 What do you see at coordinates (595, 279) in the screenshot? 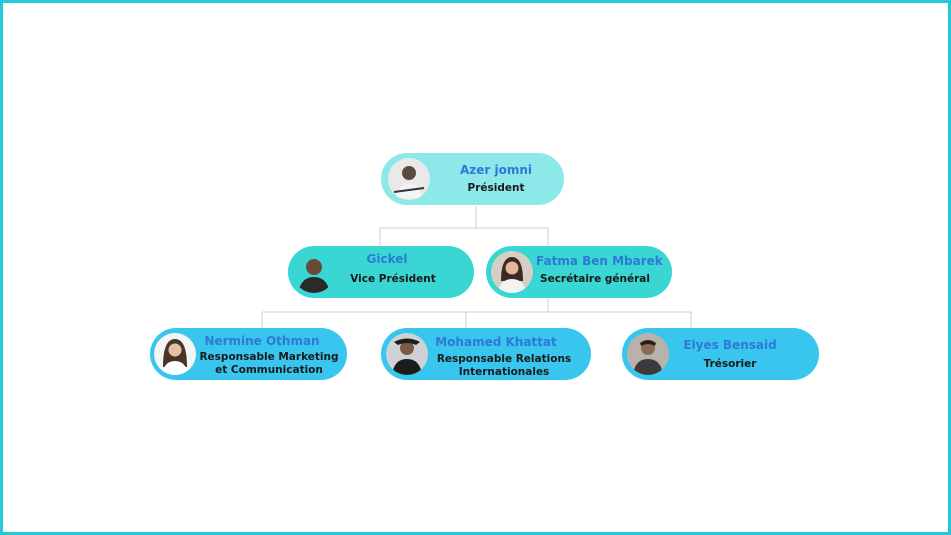
I see `node-role: Secrétaire général` at bounding box center [595, 279].